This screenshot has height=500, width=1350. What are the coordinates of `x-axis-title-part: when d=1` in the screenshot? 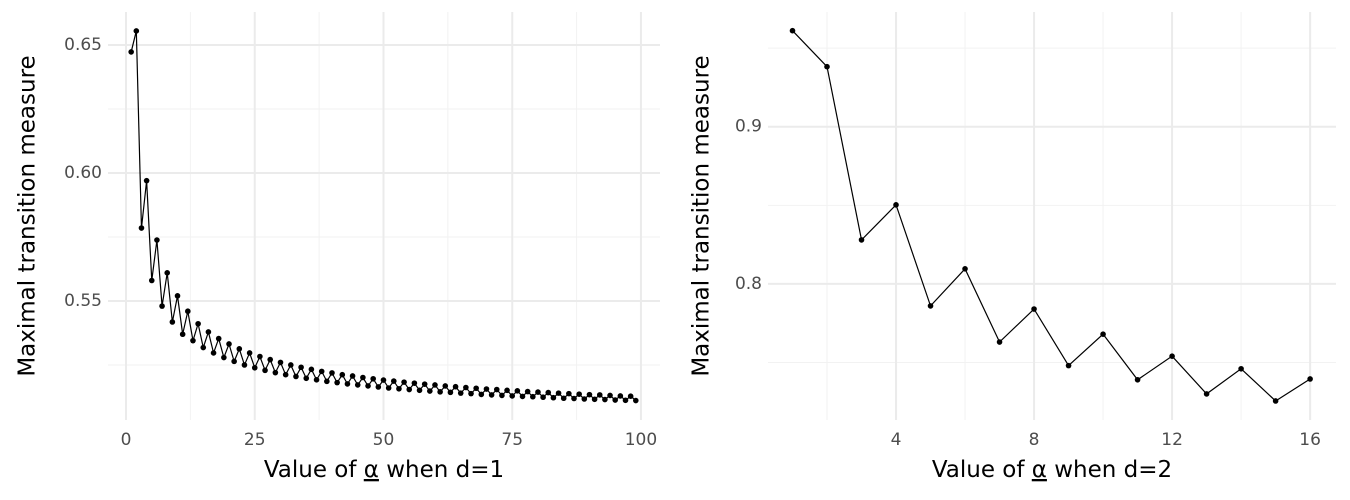 It's located at (441, 470).